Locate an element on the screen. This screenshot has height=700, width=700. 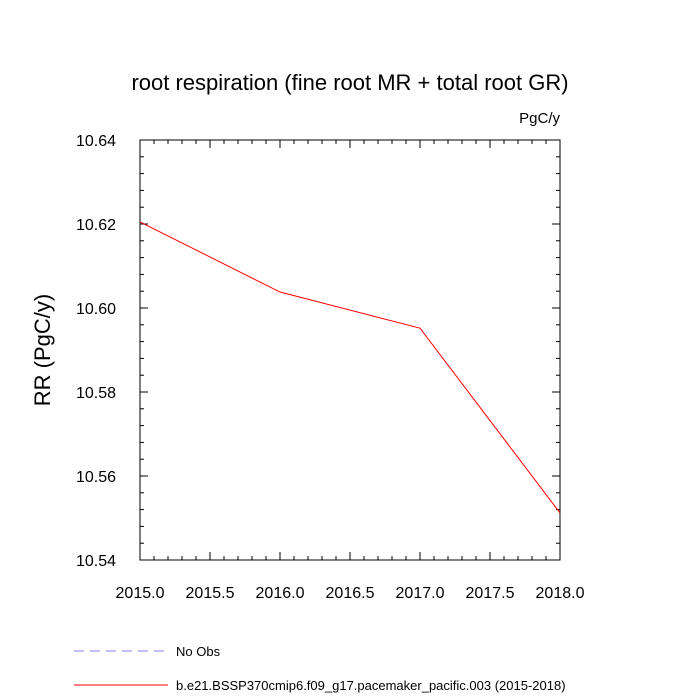
x-tick-label: 2015.0 is located at coordinates (140, 593).